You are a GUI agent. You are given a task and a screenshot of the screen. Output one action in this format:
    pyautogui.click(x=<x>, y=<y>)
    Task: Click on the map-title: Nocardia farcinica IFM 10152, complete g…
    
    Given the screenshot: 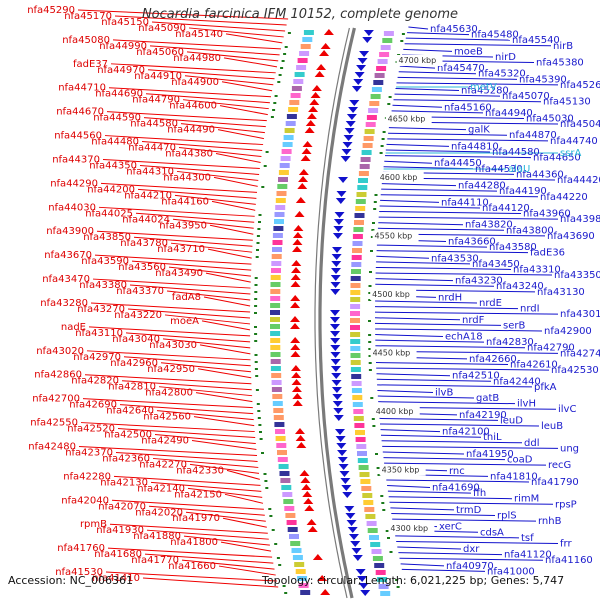 What is the action you would take?
    pyautogui.click(x=300, y=14)
    